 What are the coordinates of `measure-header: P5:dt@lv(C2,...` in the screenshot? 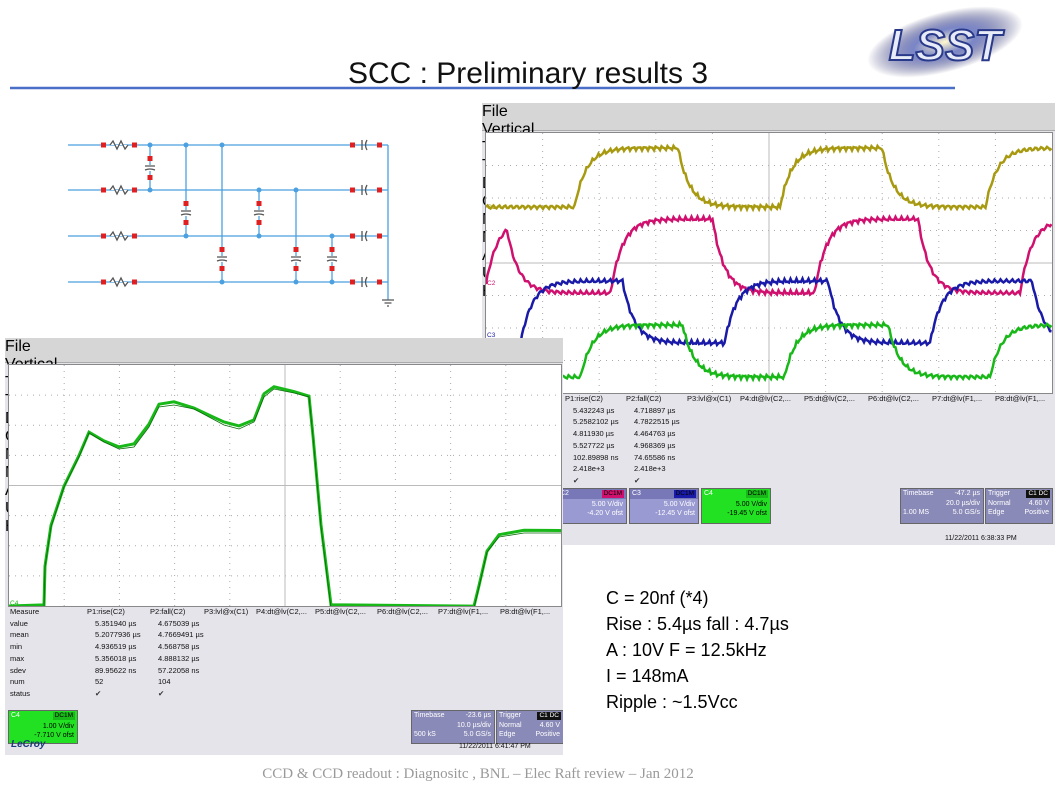 It's located at (829, 398).